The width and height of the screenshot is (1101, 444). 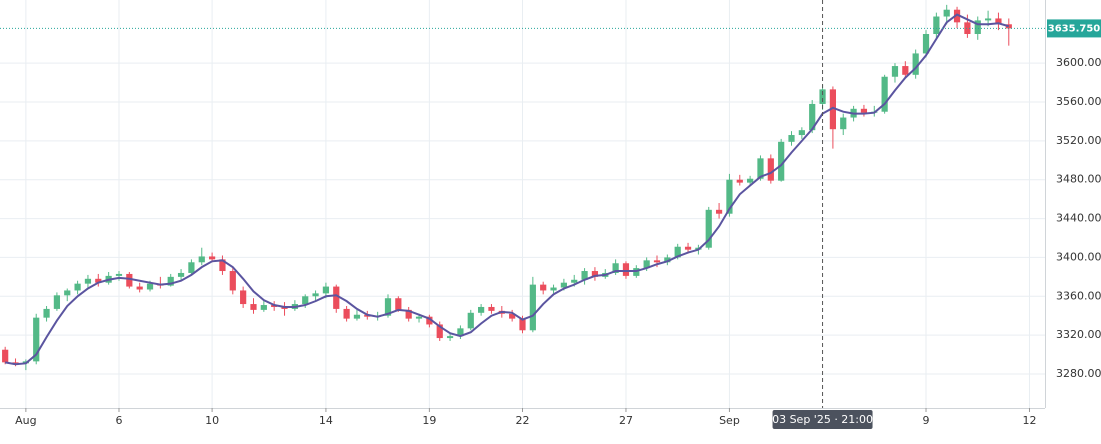 What do you see at coordinates (1074, 28) in the screenshot?
I see `last-price-label: 3635.750` at bounding box center [1074, 28].